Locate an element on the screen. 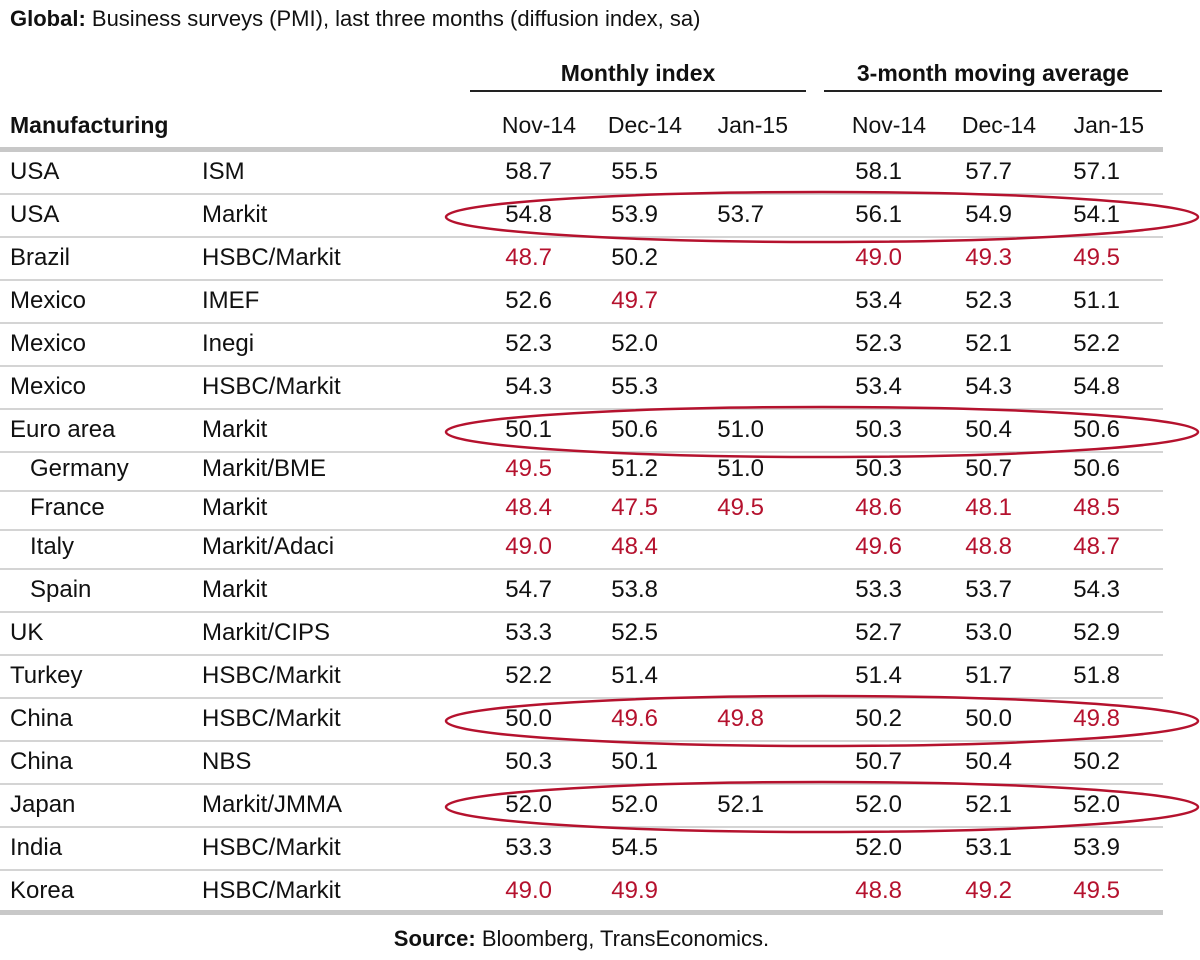  table-row: China HSBC/Markit 50.0 49.6 49.8 50.2 50.0 49.8 is located at coordinates (581, 720).